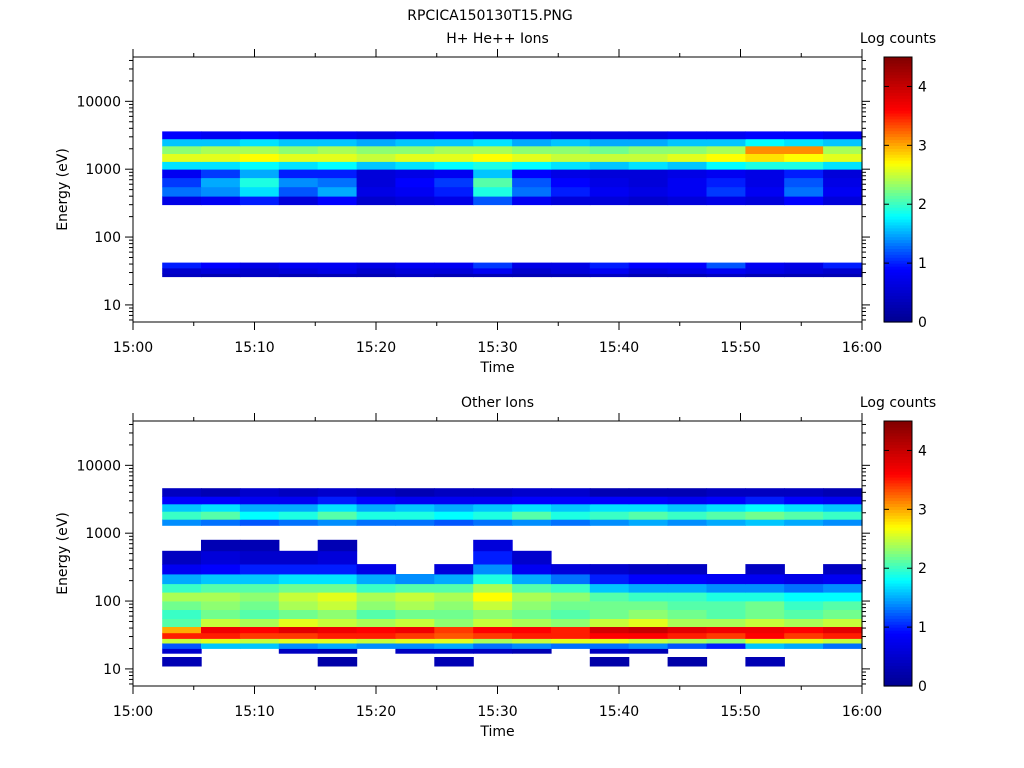 Image resolution: width=1024 pixels, height=768 pixels. I want to click on x-tick-label: 15:00, so click(133, 712).